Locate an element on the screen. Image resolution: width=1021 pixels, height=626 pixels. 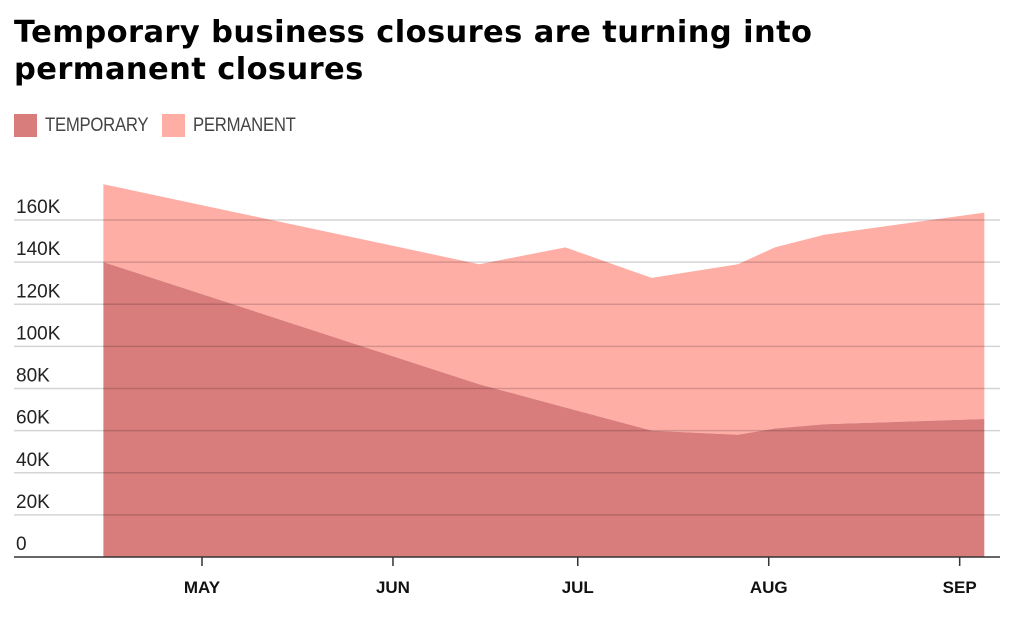
legend-item-temporary: TEMPORARY is located at coordinates (81, 125).